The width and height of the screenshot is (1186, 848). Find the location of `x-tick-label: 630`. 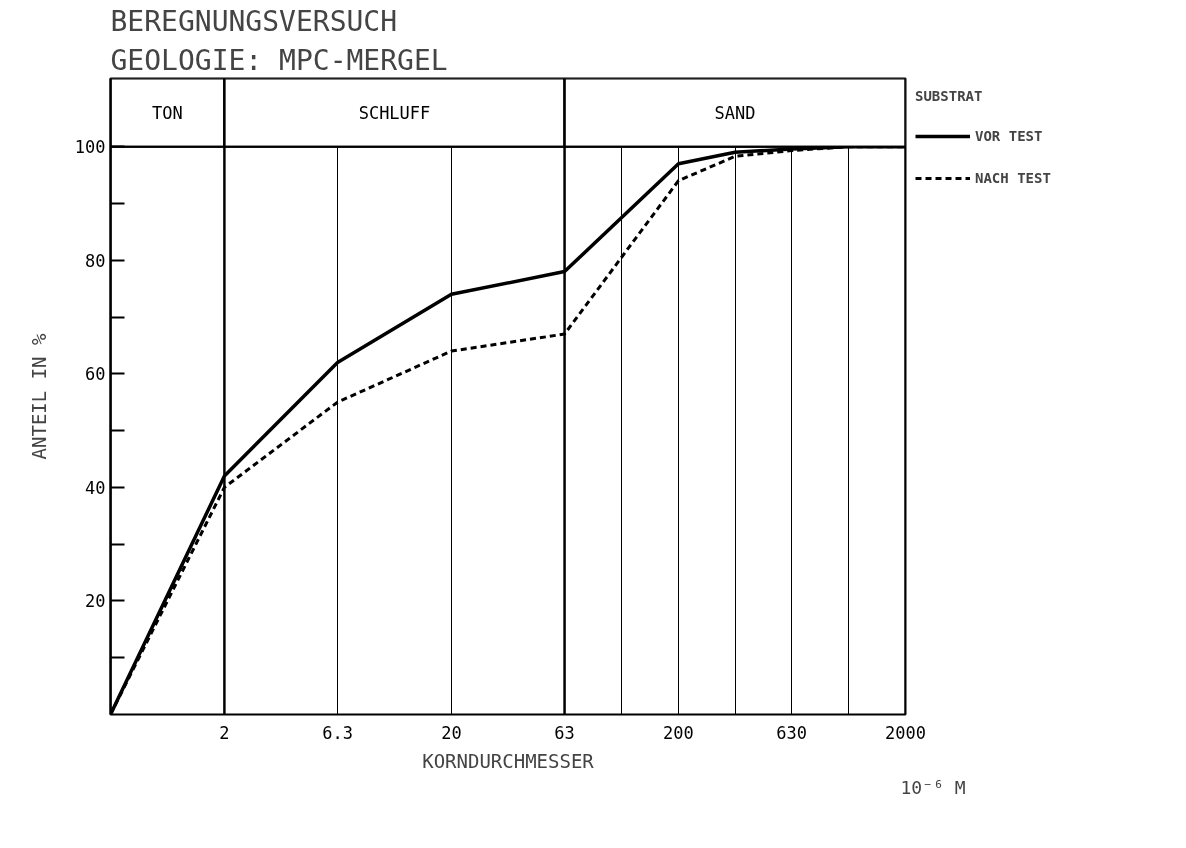

x-tick-label: 630 is located at coordinates (791, 732).